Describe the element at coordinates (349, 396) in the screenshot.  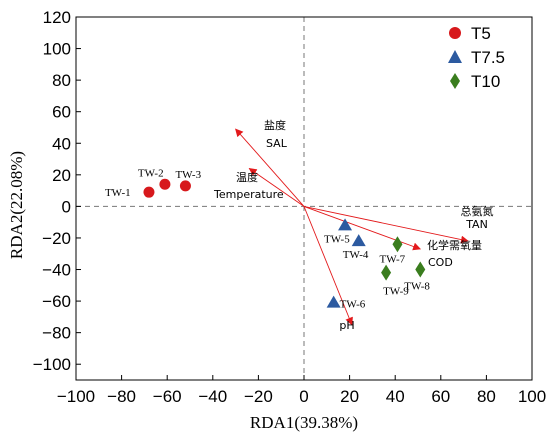
I see `x-tick-label: 20` at that location.